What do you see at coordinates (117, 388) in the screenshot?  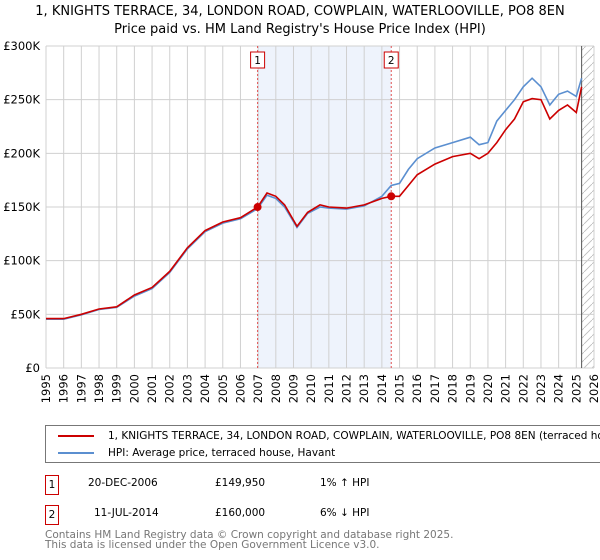 I see `x-tick-label: 1999` at bounding box center [117, 388].